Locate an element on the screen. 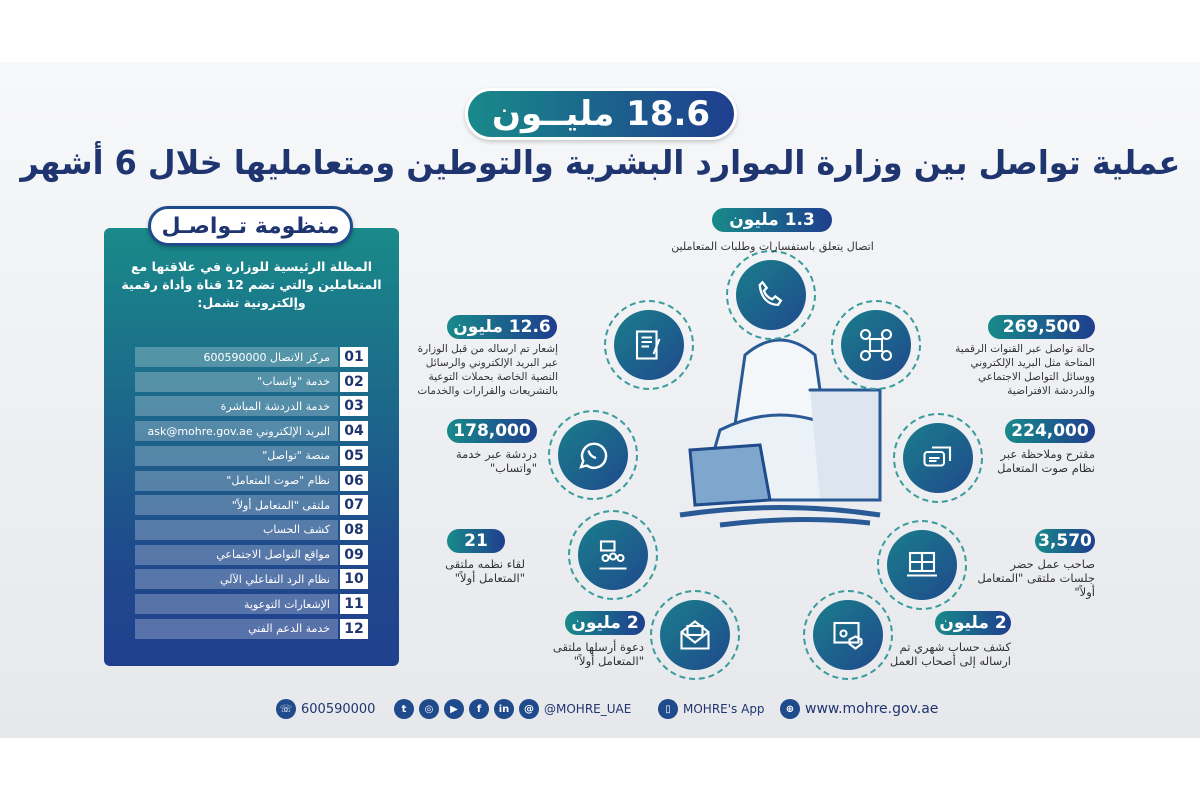  stat-notifications-value: 12.6 مليون is located at coordinates (502, 327).